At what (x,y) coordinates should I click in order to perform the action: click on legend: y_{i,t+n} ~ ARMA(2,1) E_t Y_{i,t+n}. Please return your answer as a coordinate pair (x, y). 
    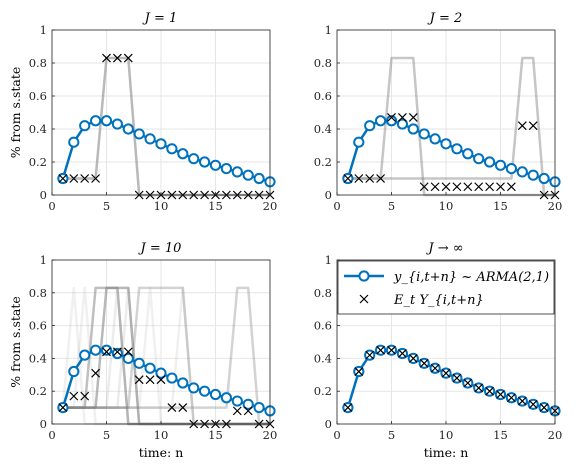
    Looking at the image, I should click on (446, 287).